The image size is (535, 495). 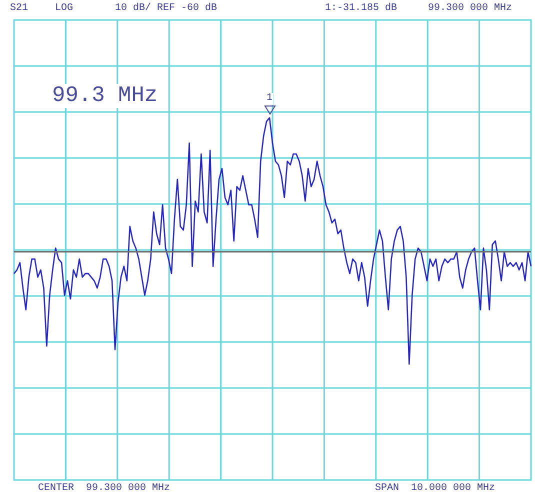 I want to click on text: S21, so click(x=19, y=9).